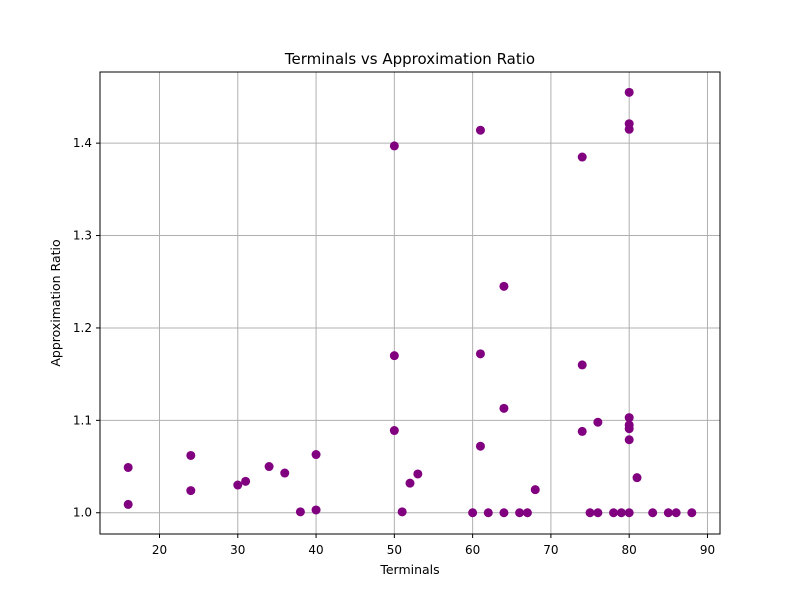  What do you see at coordinates (82, 328) in the screenshot?
I see `y-tick-label: 1.2` at bounding box center [82, 328].